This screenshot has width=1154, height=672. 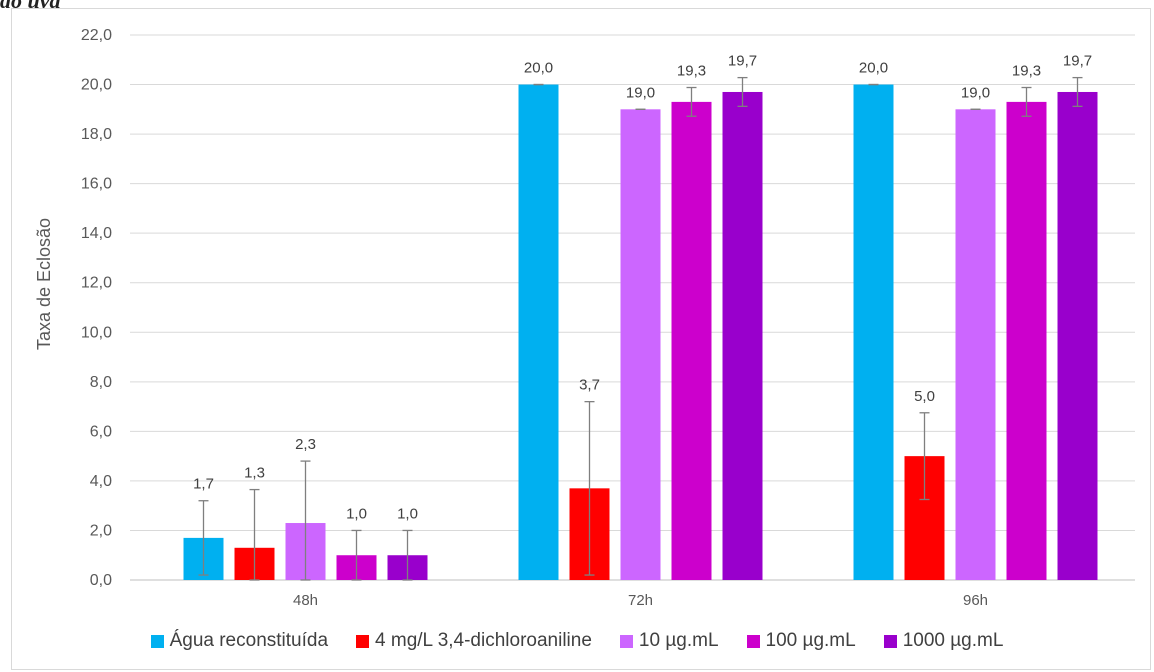 What do you see at coordinates (30, 6) in the screenshot?
I see `clipped-heading-text: do uva` at bounding box center [30, 6].